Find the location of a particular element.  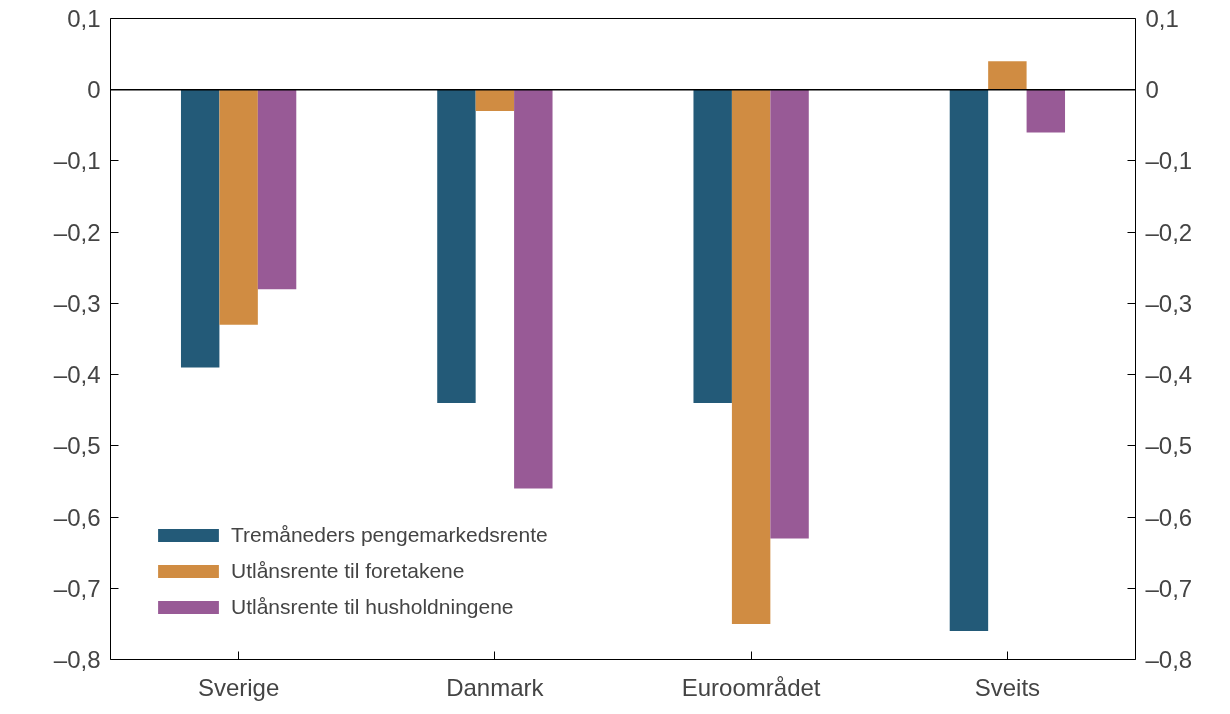

x-tick-label: Euroområdet is located at coordinates (751, 687).